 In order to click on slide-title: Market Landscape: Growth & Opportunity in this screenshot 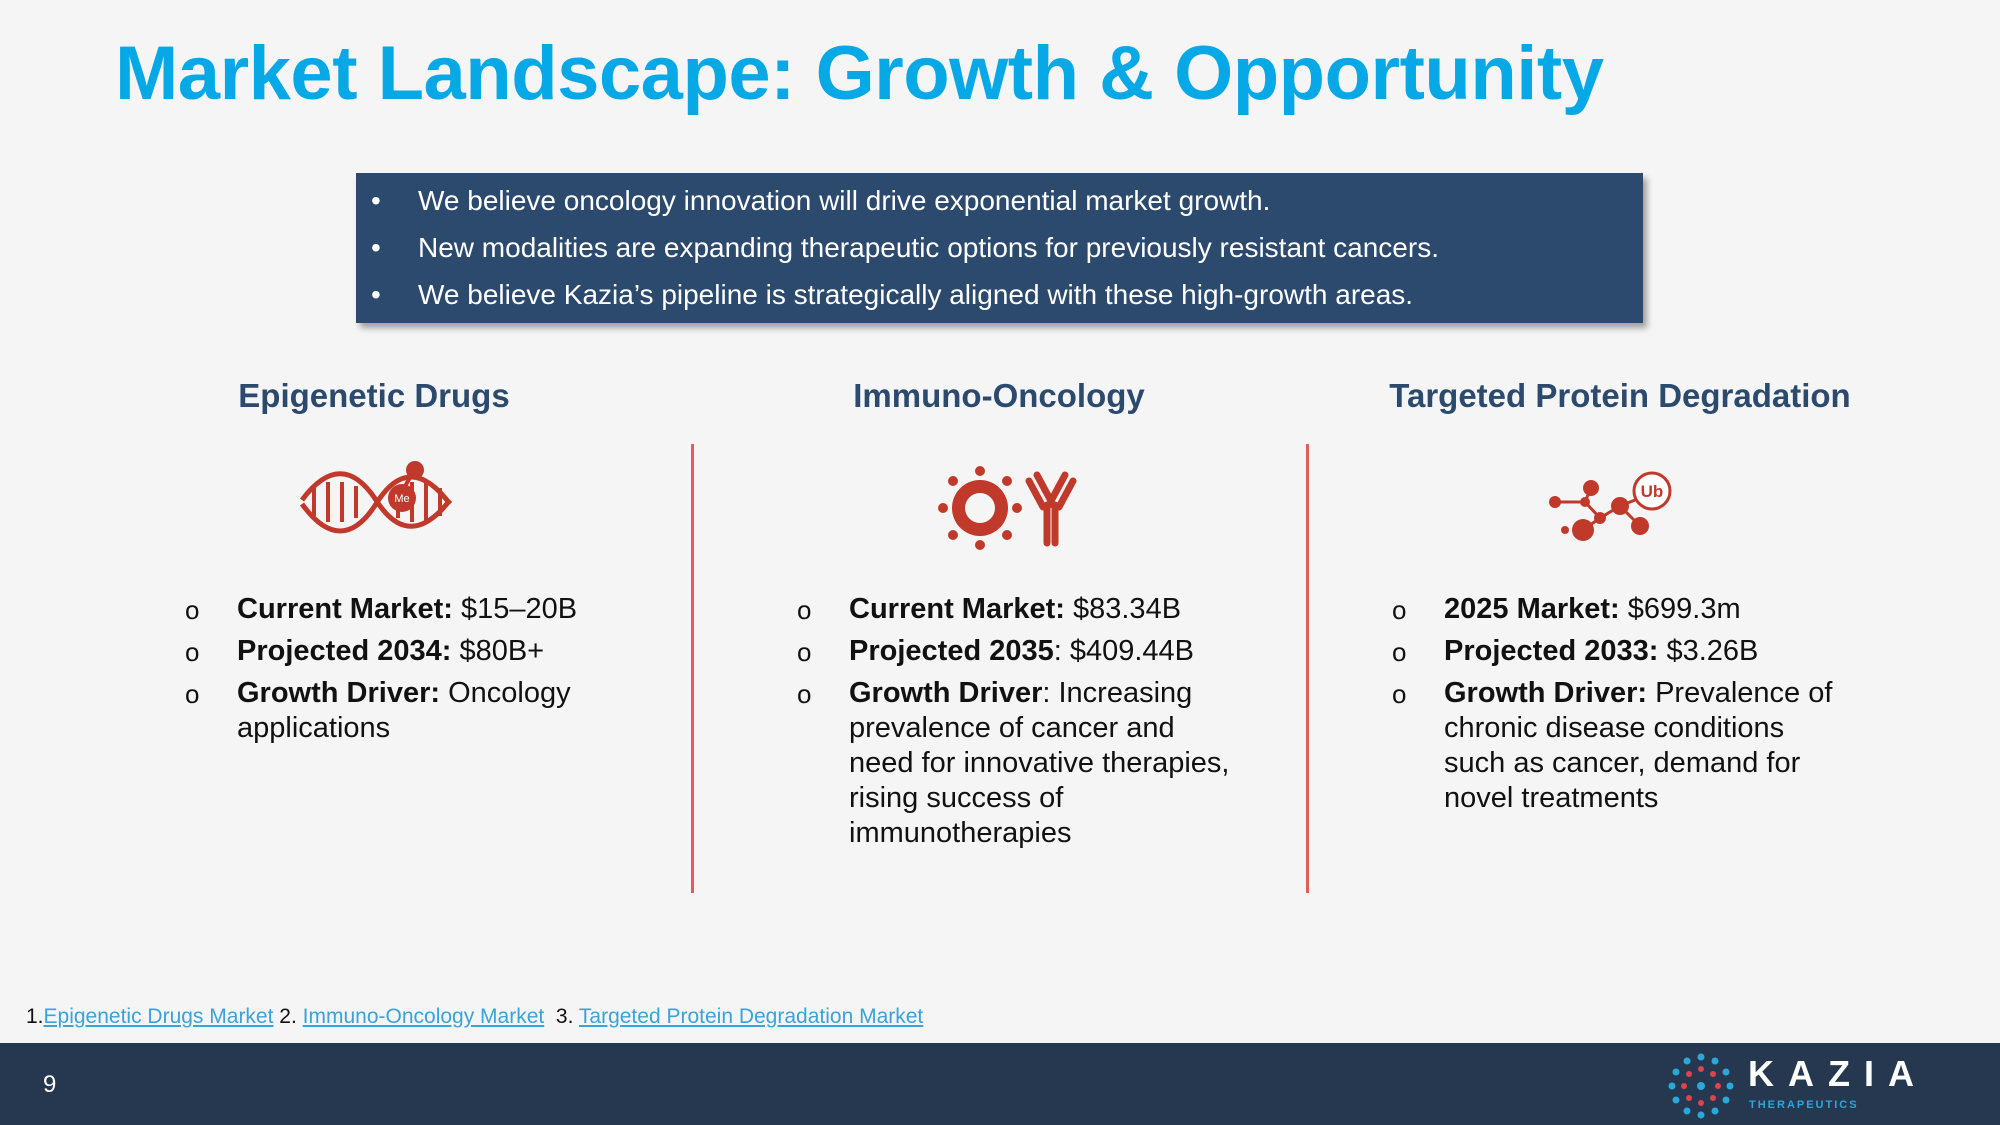, I will do `click(859, 73)`.